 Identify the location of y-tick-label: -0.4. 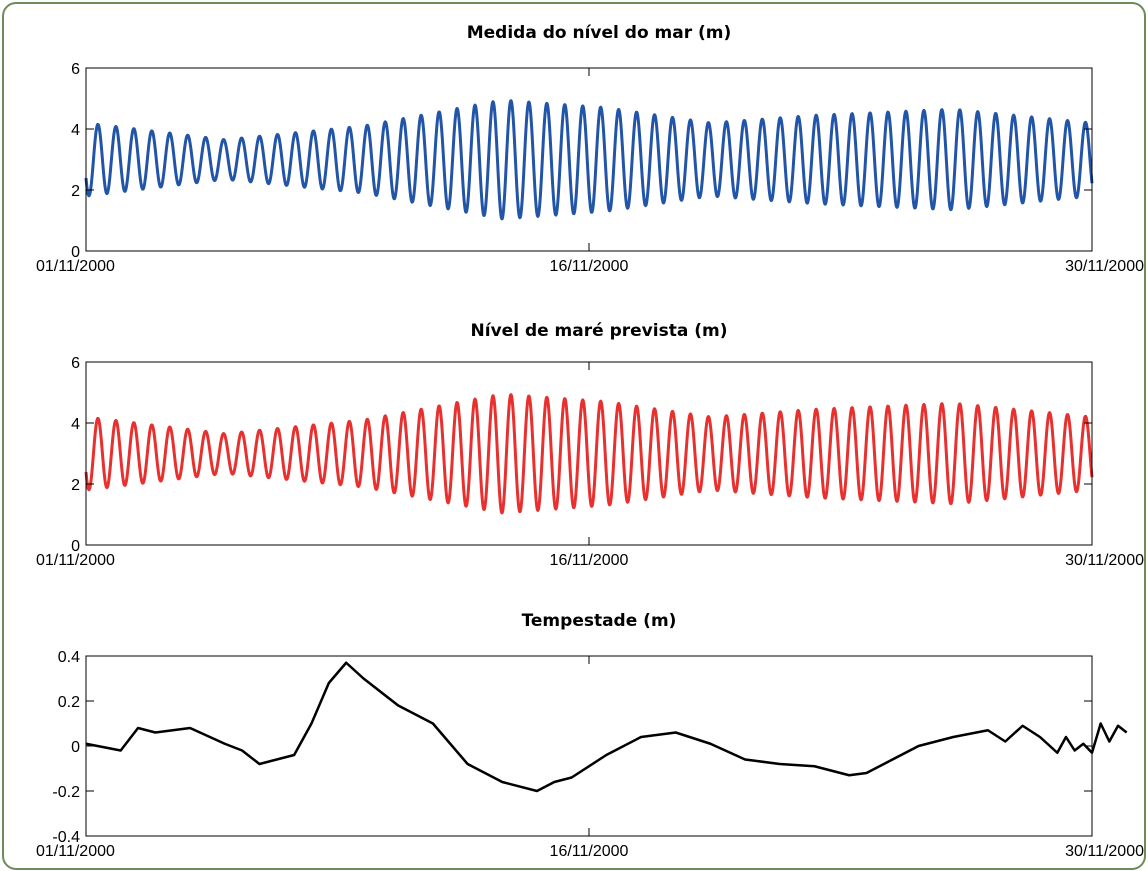
(66, 837).